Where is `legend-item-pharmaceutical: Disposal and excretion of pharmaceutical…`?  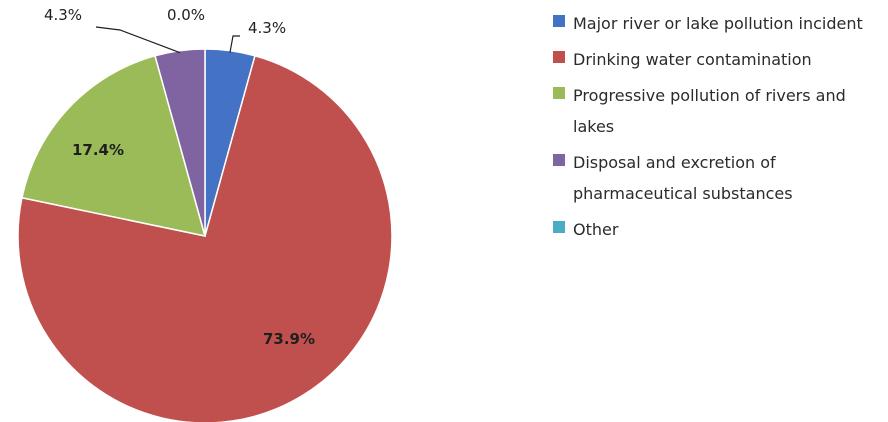
legend-item-pharmaceutical: Disposal and excretion of pharmaceutical… is located at coordinates (718, 178).